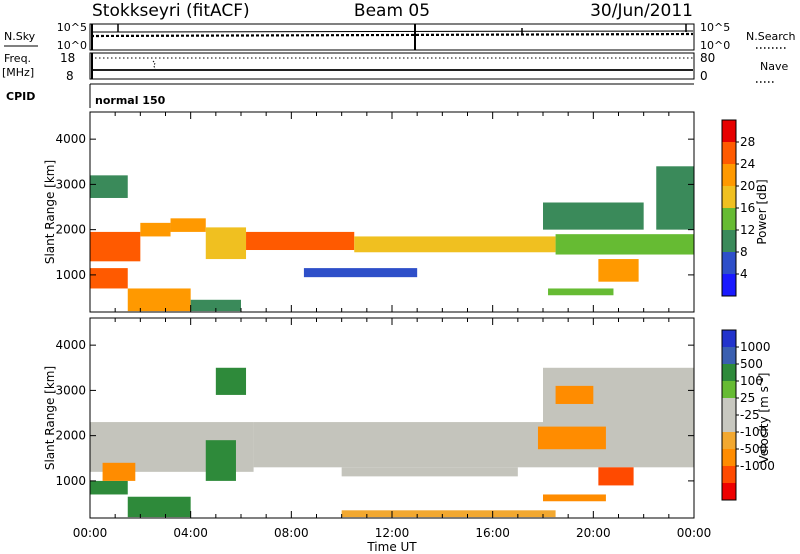 The width and height of the screenshot is (800, 554). Describe the element at coordinates (704, 76) in the screenshot. I see `nave-tick-low: 0` at that location.